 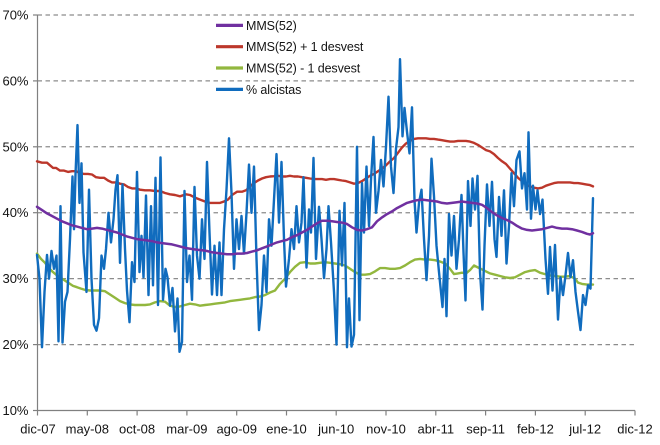 What do you see at coordinates (15, 410) in the screenshot?
I see `svg-text: 10%` at bounding box center [15, 410].